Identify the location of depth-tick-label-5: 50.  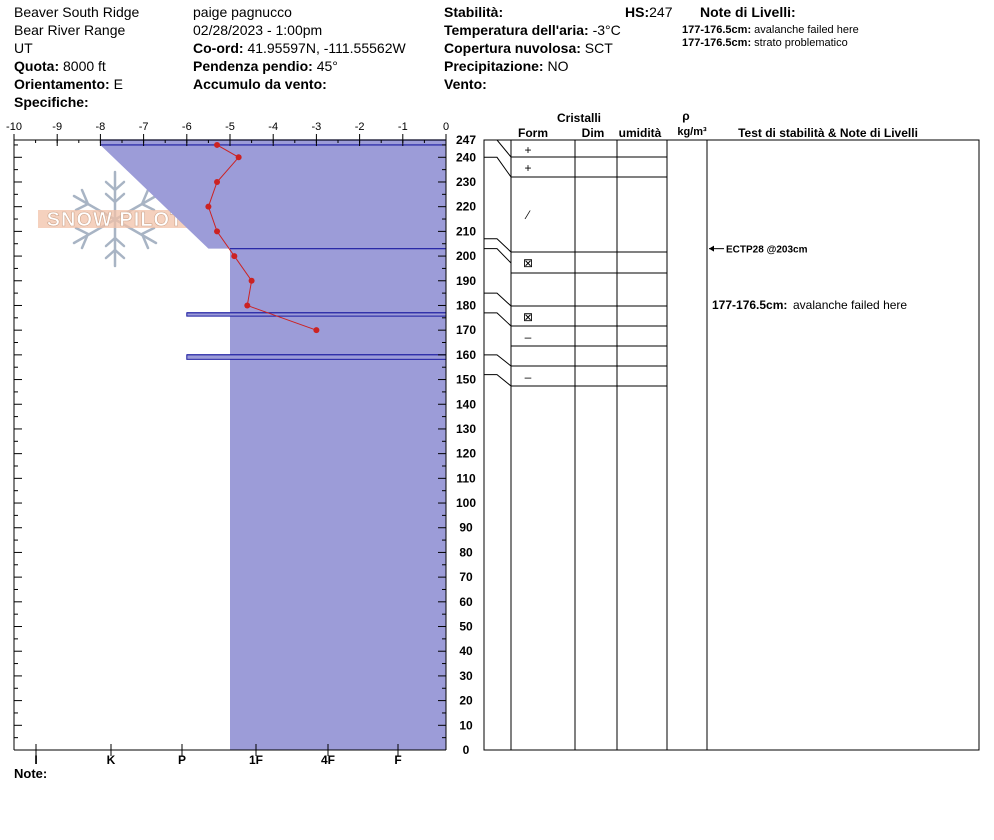
(466, 627).